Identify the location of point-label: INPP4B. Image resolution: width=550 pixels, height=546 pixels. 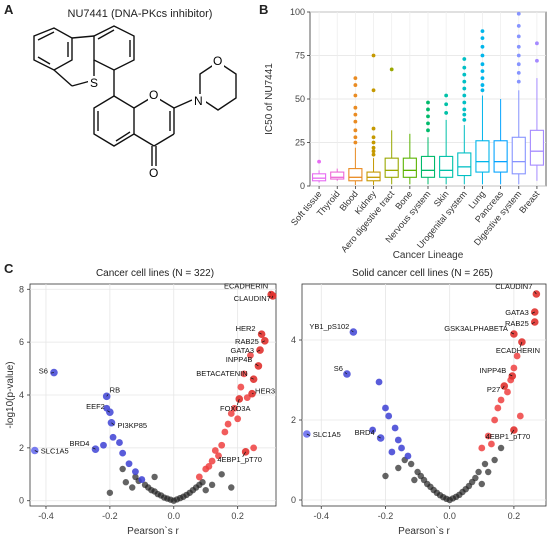
(239, 359).